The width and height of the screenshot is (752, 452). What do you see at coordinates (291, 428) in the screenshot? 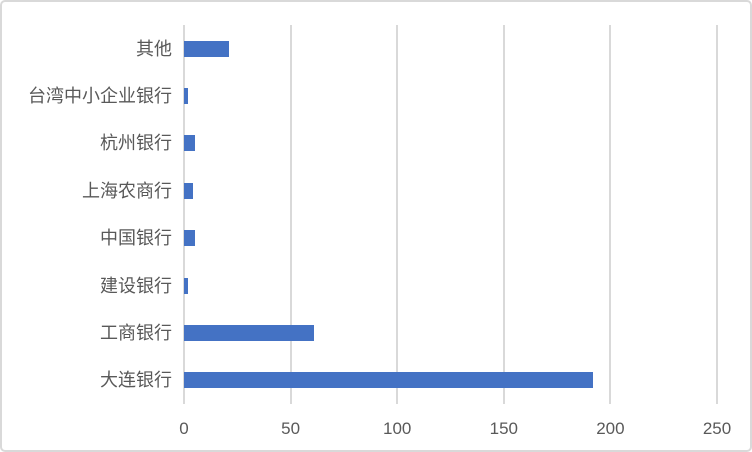
I see `x-tick-label: 50` at bounding box center [291, 428].